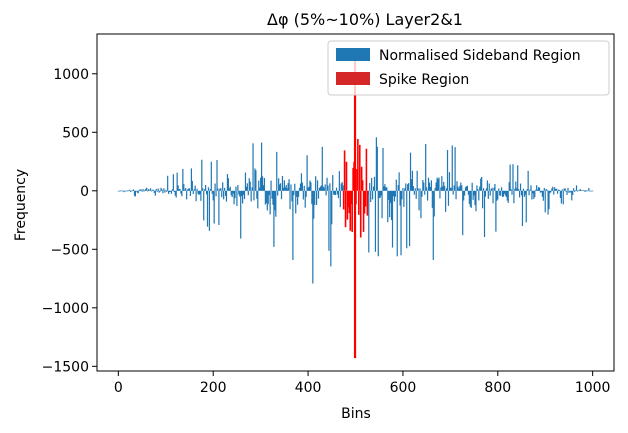  What do you see at coordinates (480, 56) in the screenshot?
I see `legend-label-sideband: Normalised Sideband Region` at bounding box center [480, 56].